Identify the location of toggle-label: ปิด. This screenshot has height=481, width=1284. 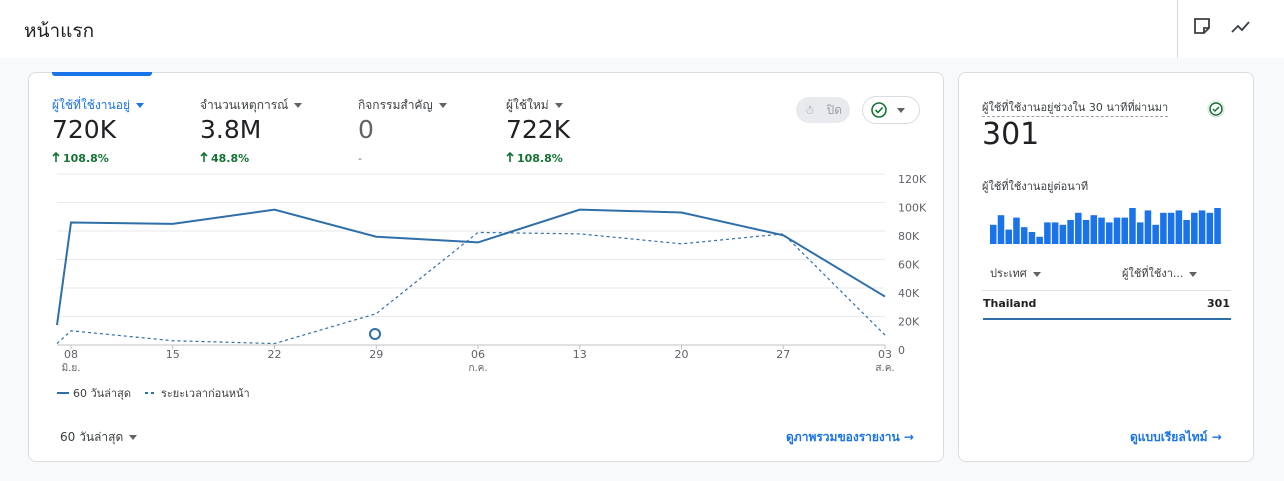
(834, 110).